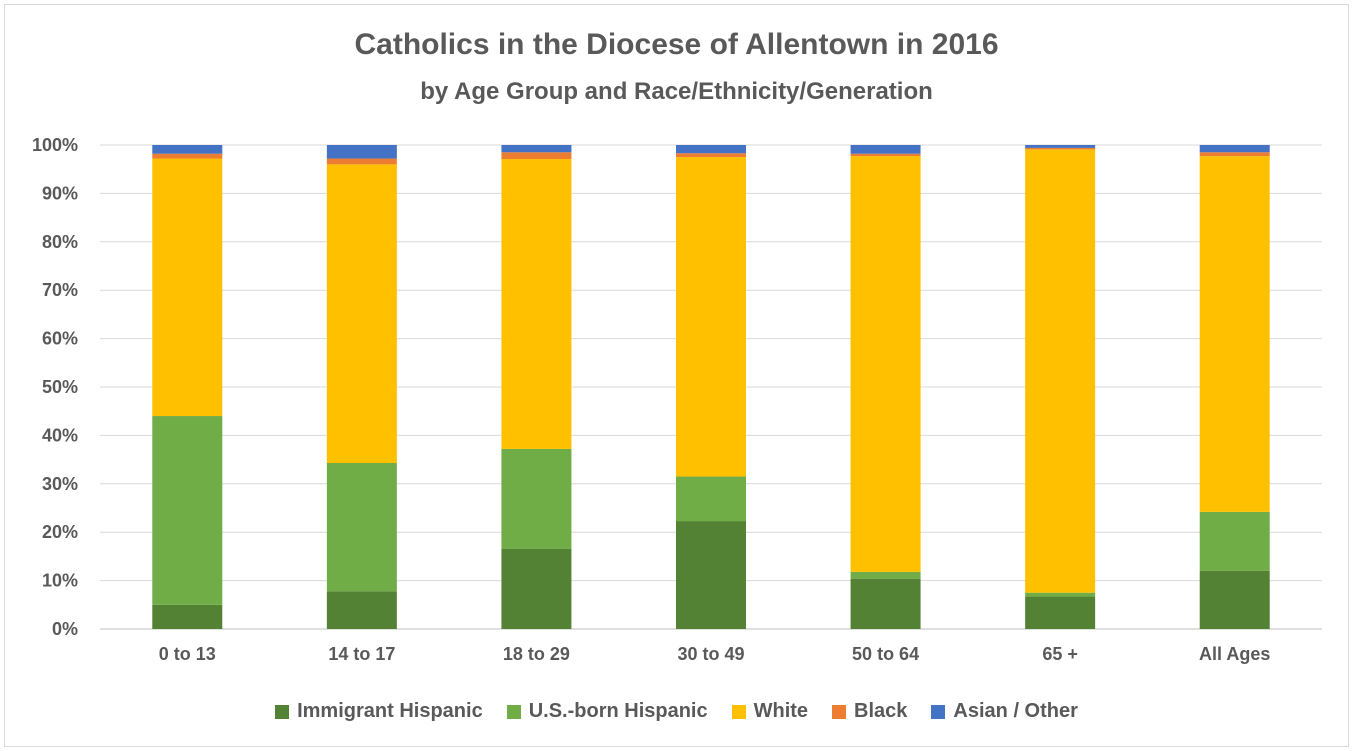  What do you see at coordinates (1015, 711) in the screenshot?
I see `legend-label: Asian / Other` at bounding box center [1015, 711].